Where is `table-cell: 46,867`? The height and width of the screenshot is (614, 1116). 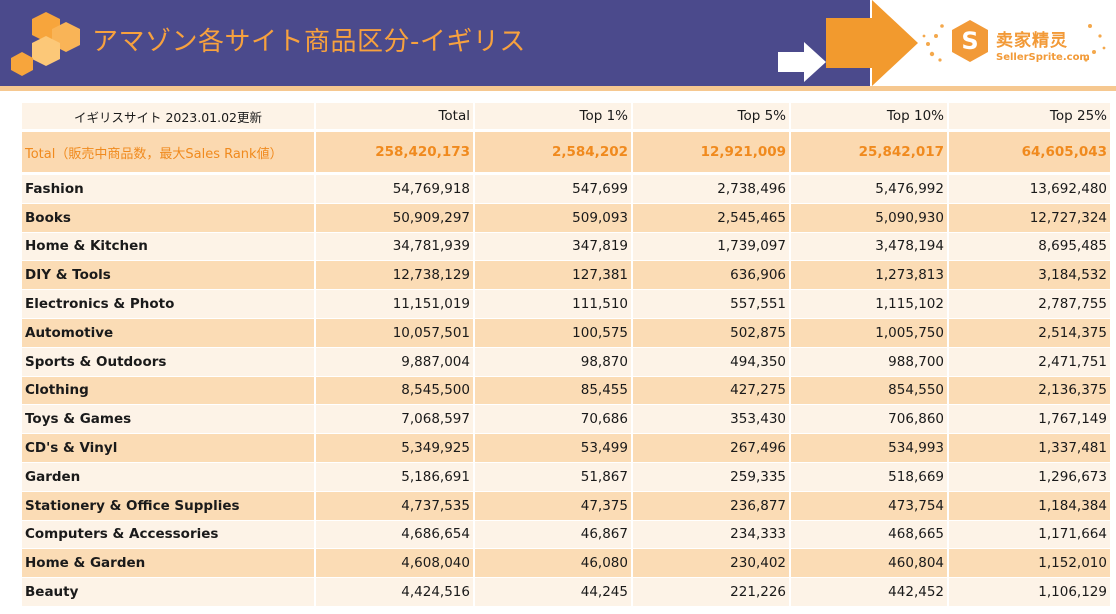
table-cell: 46,867 is located at coordinates (553, 535).